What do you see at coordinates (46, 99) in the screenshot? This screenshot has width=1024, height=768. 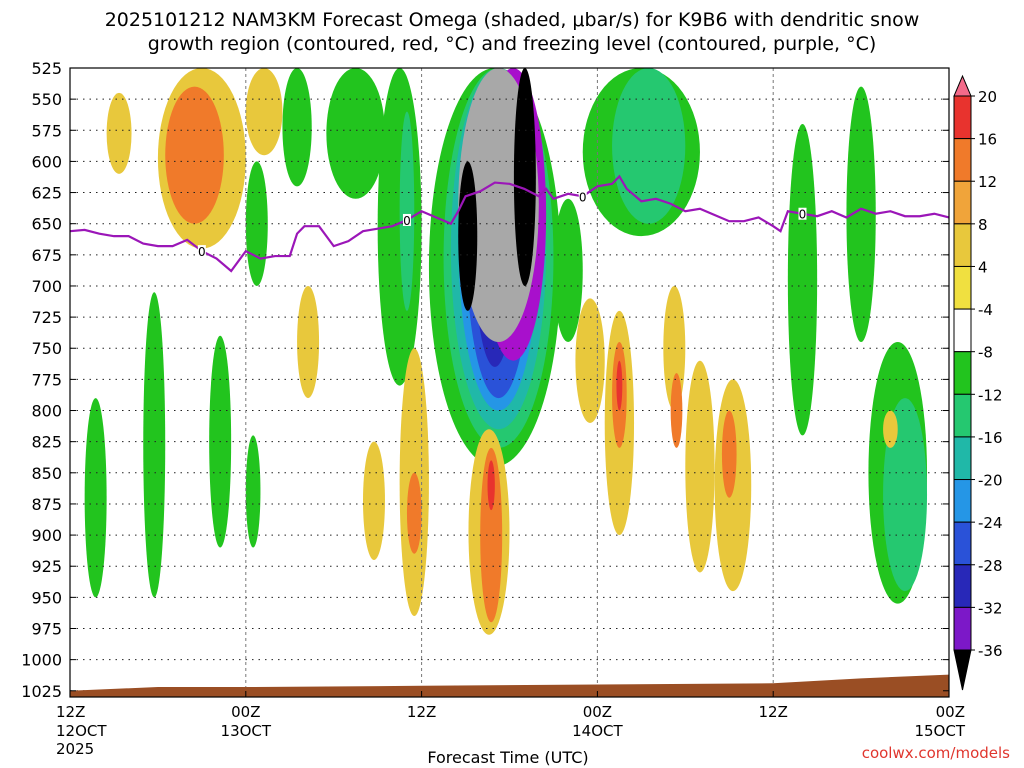 I see `y-tick-label-1: 550` at bounding box center [46, 99].